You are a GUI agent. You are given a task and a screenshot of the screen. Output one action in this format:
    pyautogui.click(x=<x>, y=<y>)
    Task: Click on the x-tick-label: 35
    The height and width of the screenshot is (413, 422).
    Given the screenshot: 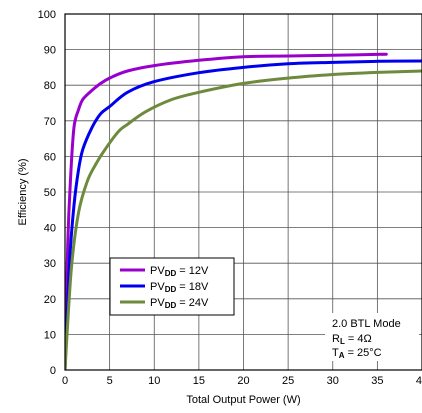 What is the action you would take?
    pyautogui.click(x=377, y=381)
    